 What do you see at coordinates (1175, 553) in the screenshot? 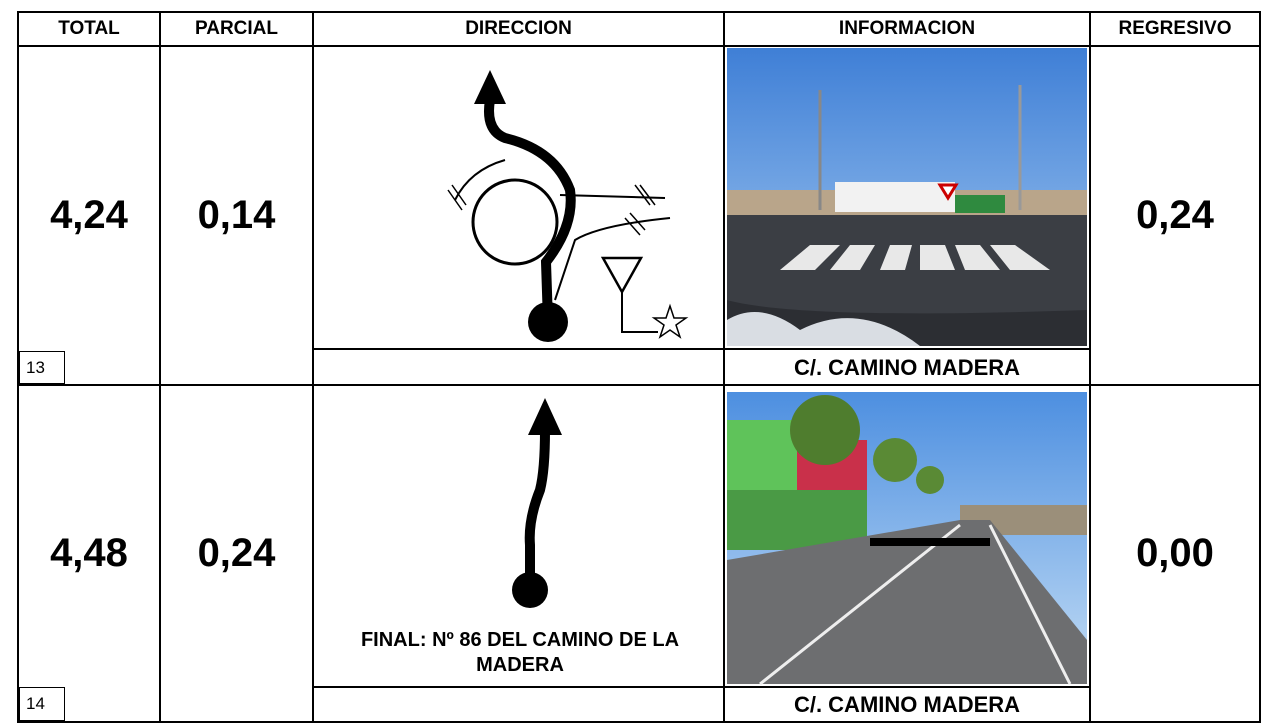
I see `regressive-value: 0,00` at bounding box center [1175, 553].